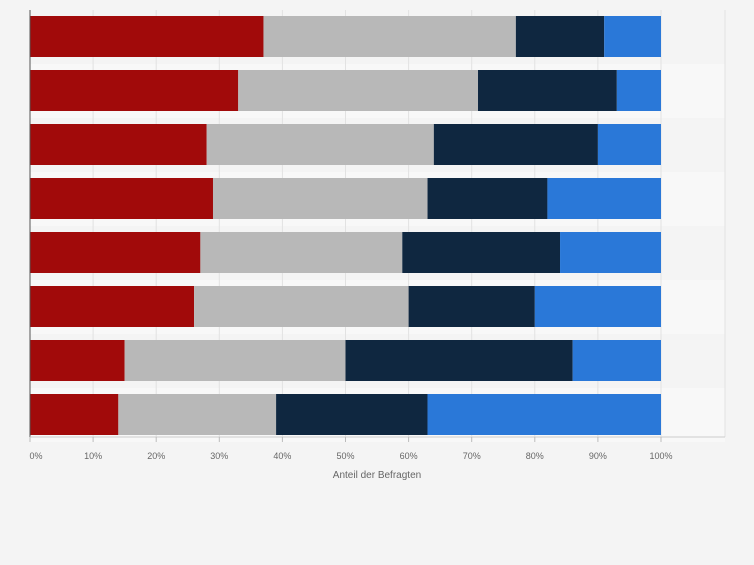 This screenshot has height=565, width=754. I want to click on bar-segment-row3-series4, so click(629, 144).